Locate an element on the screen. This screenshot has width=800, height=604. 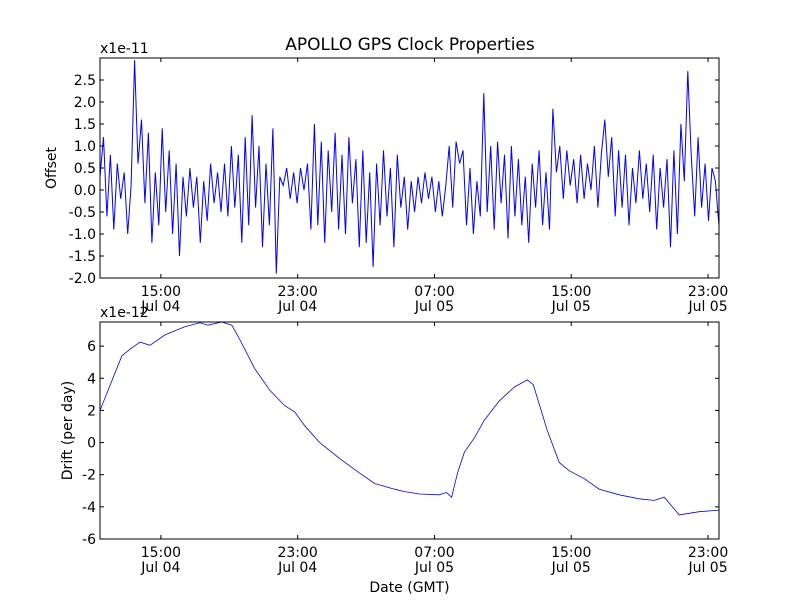
y-tick-label: -1.5 is located at coordinates (82, 257).